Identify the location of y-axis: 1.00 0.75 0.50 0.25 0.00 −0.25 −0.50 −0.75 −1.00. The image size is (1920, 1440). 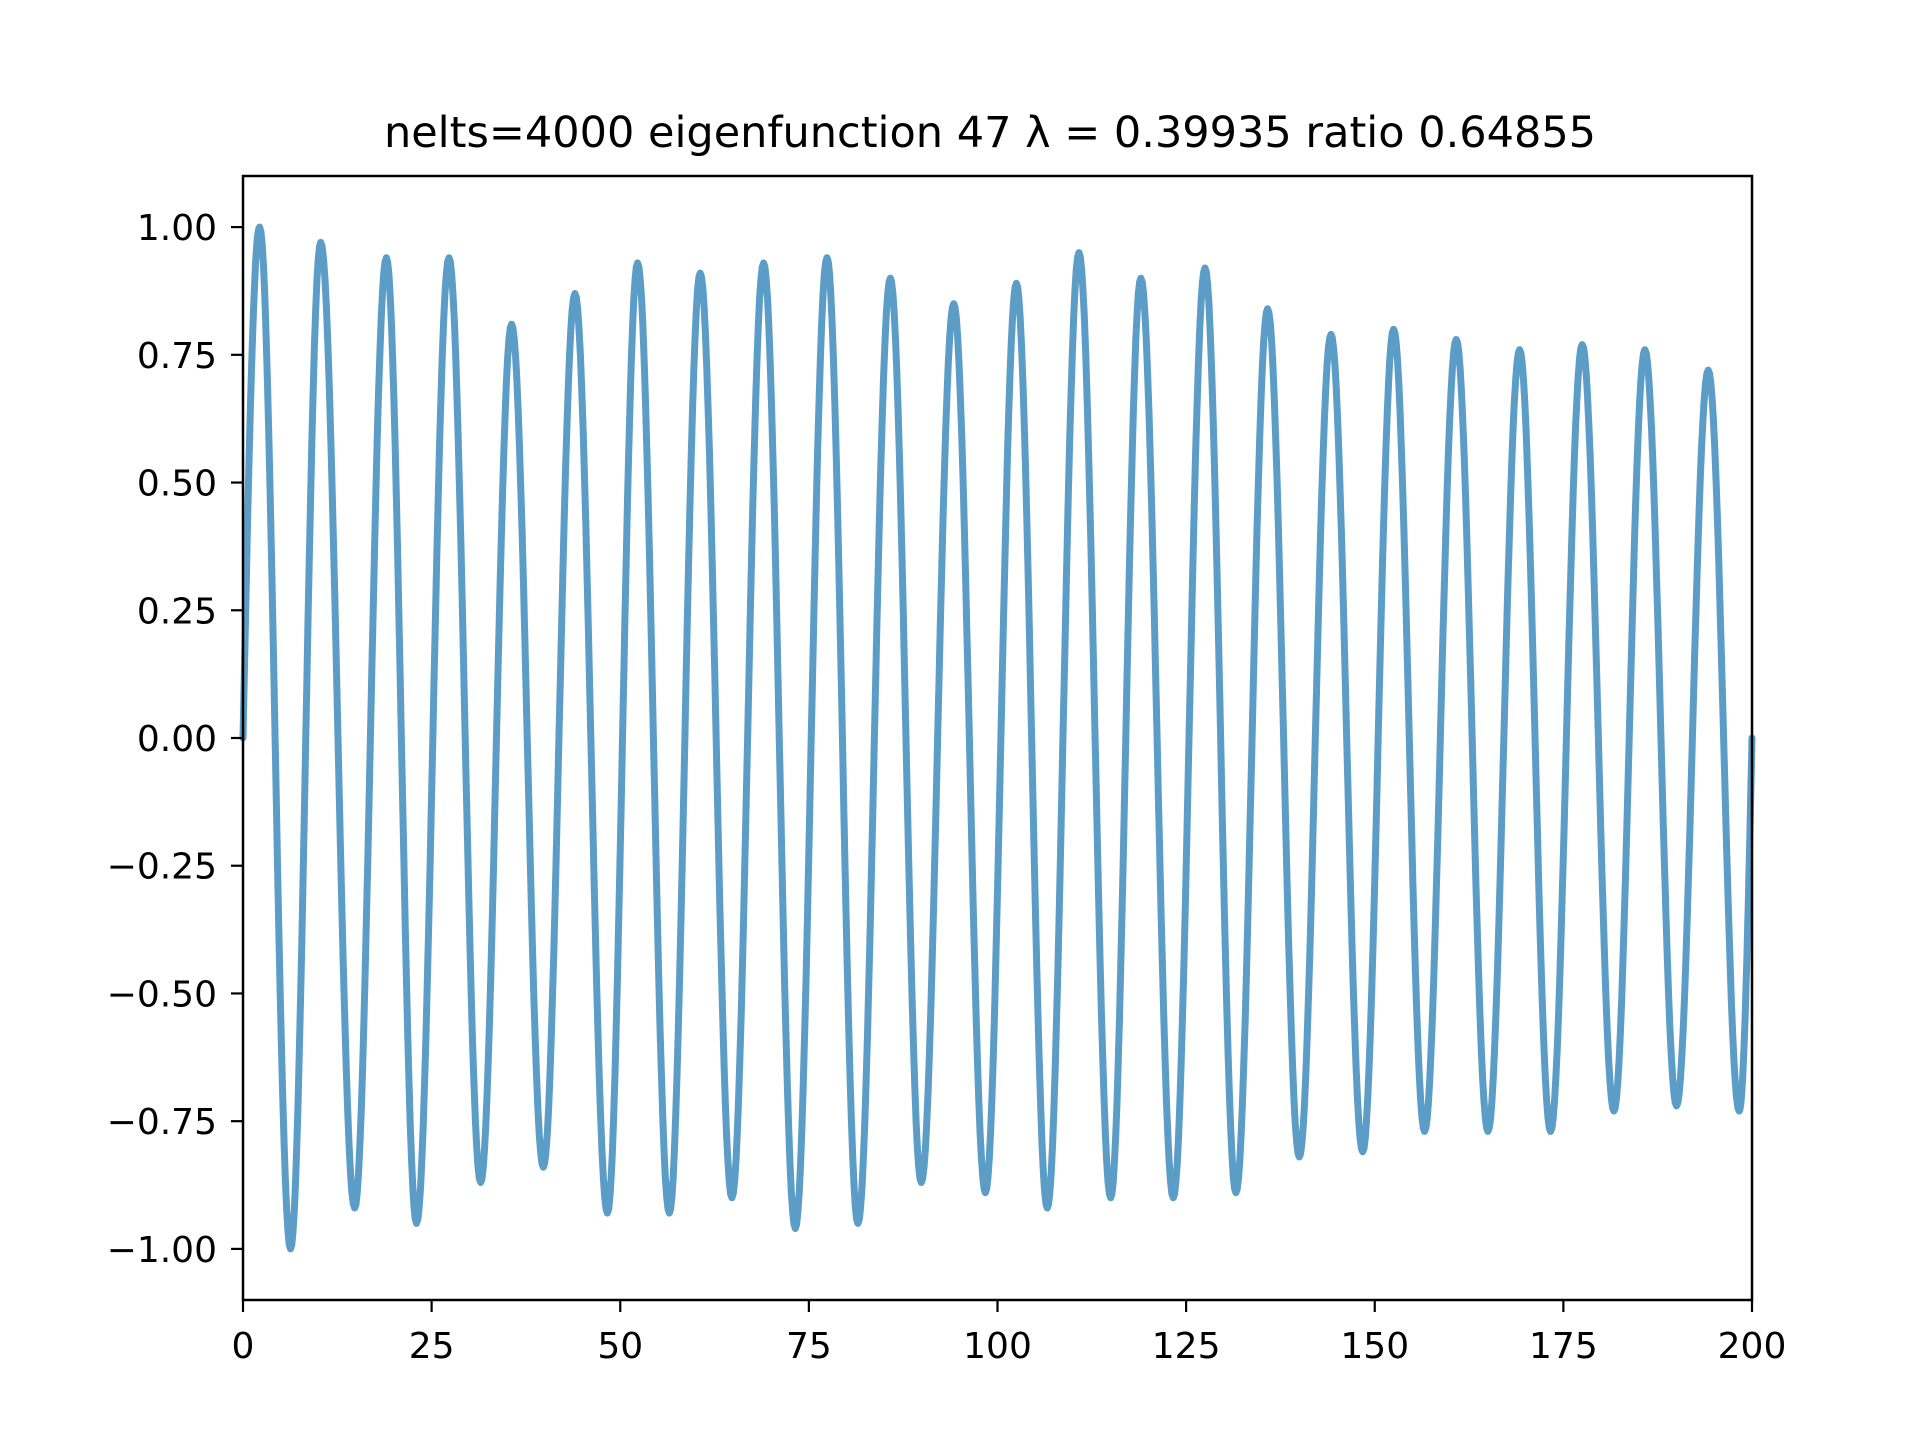
(175, 739).